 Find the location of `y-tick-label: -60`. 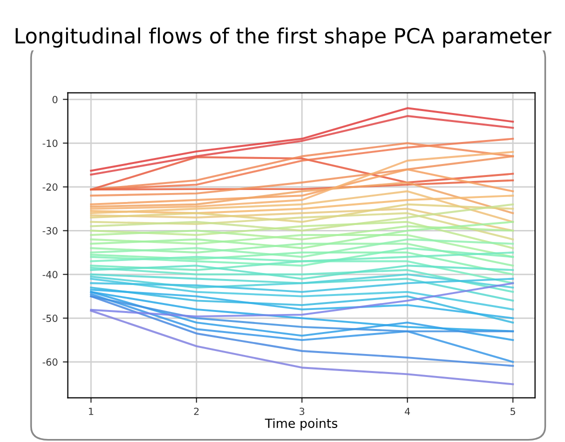

y-tick-label: -60 is located at coordinates (50, 362).